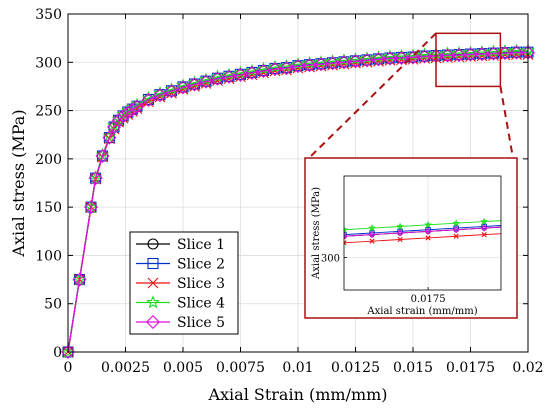  Describe the element at coordinates (240, 368) in the screenshot. I see `x-tick-label: 0.0075` at that location.